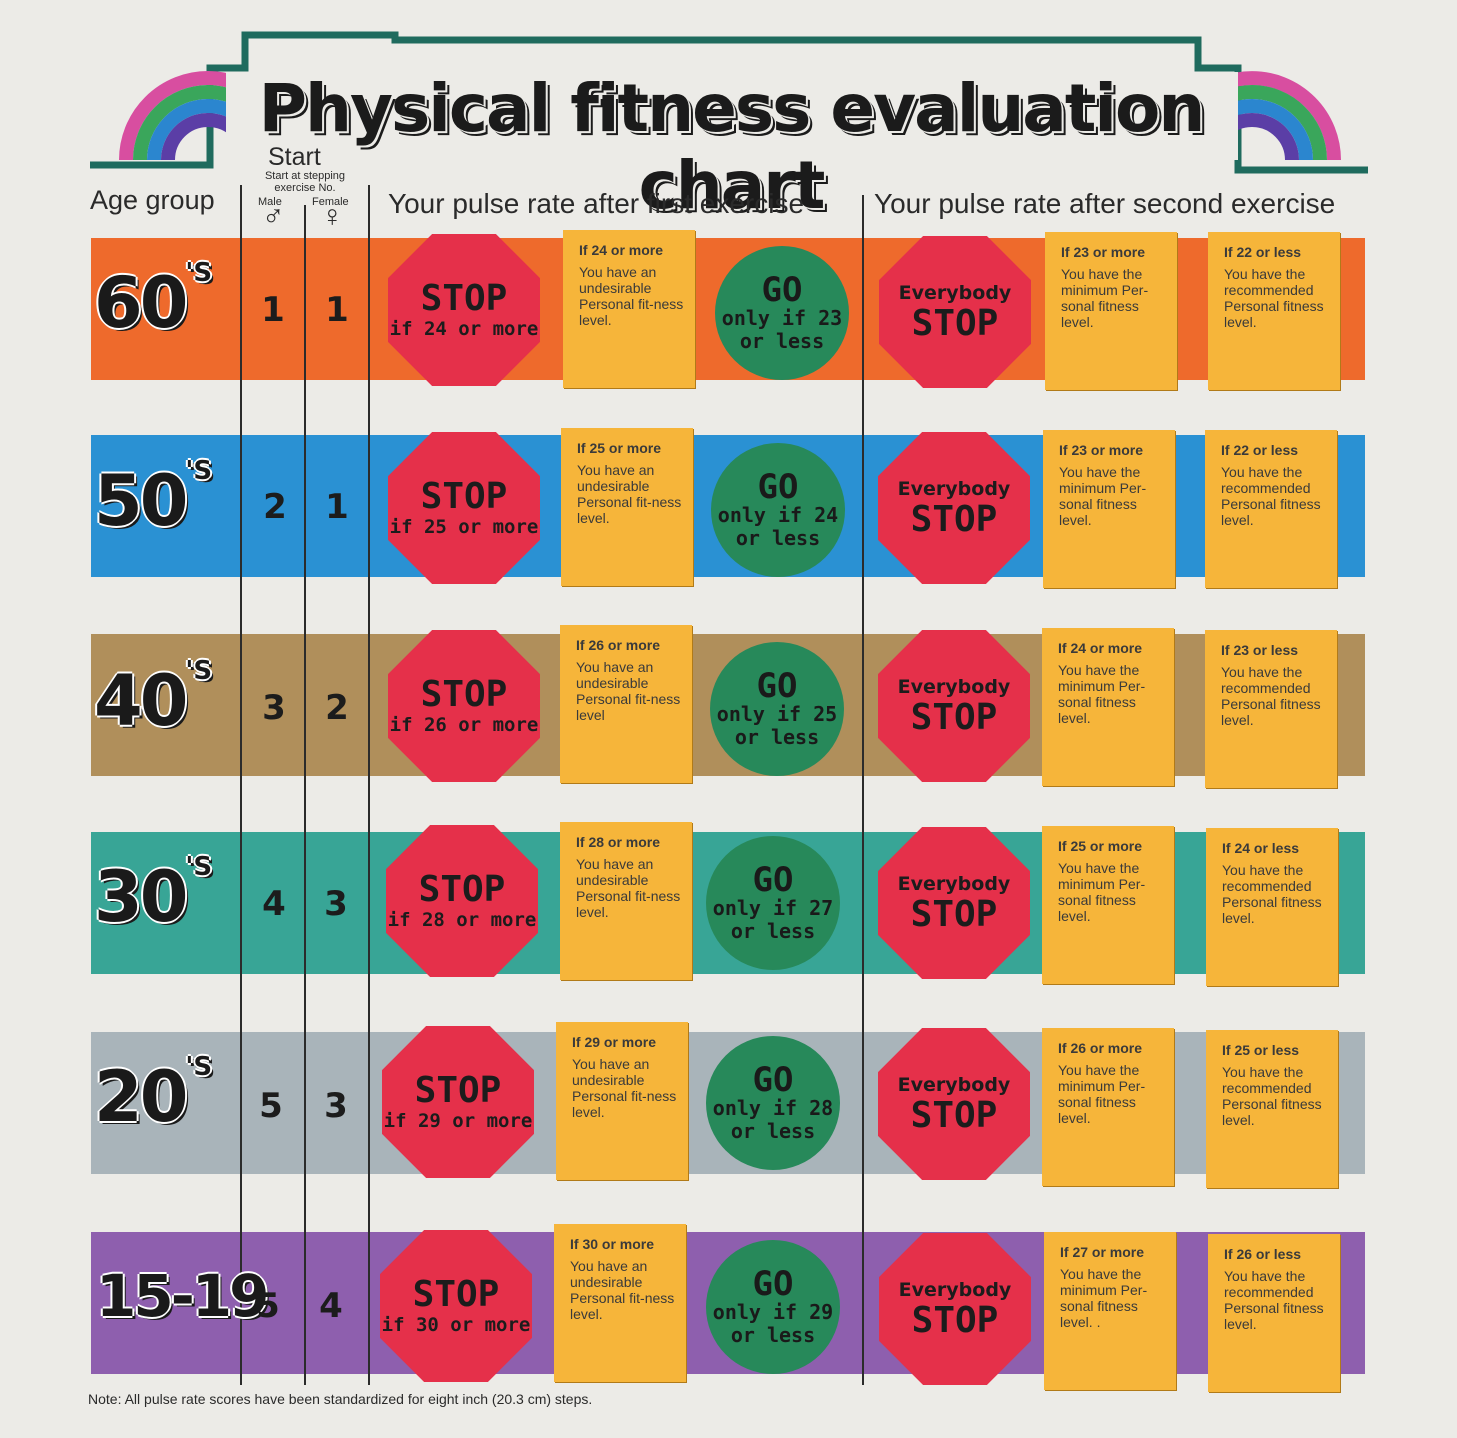 The height and width of the screenshot is (1438, 1457). I want to click on stop-sign-first: STOP if 29 or more, so click(458, 1102).